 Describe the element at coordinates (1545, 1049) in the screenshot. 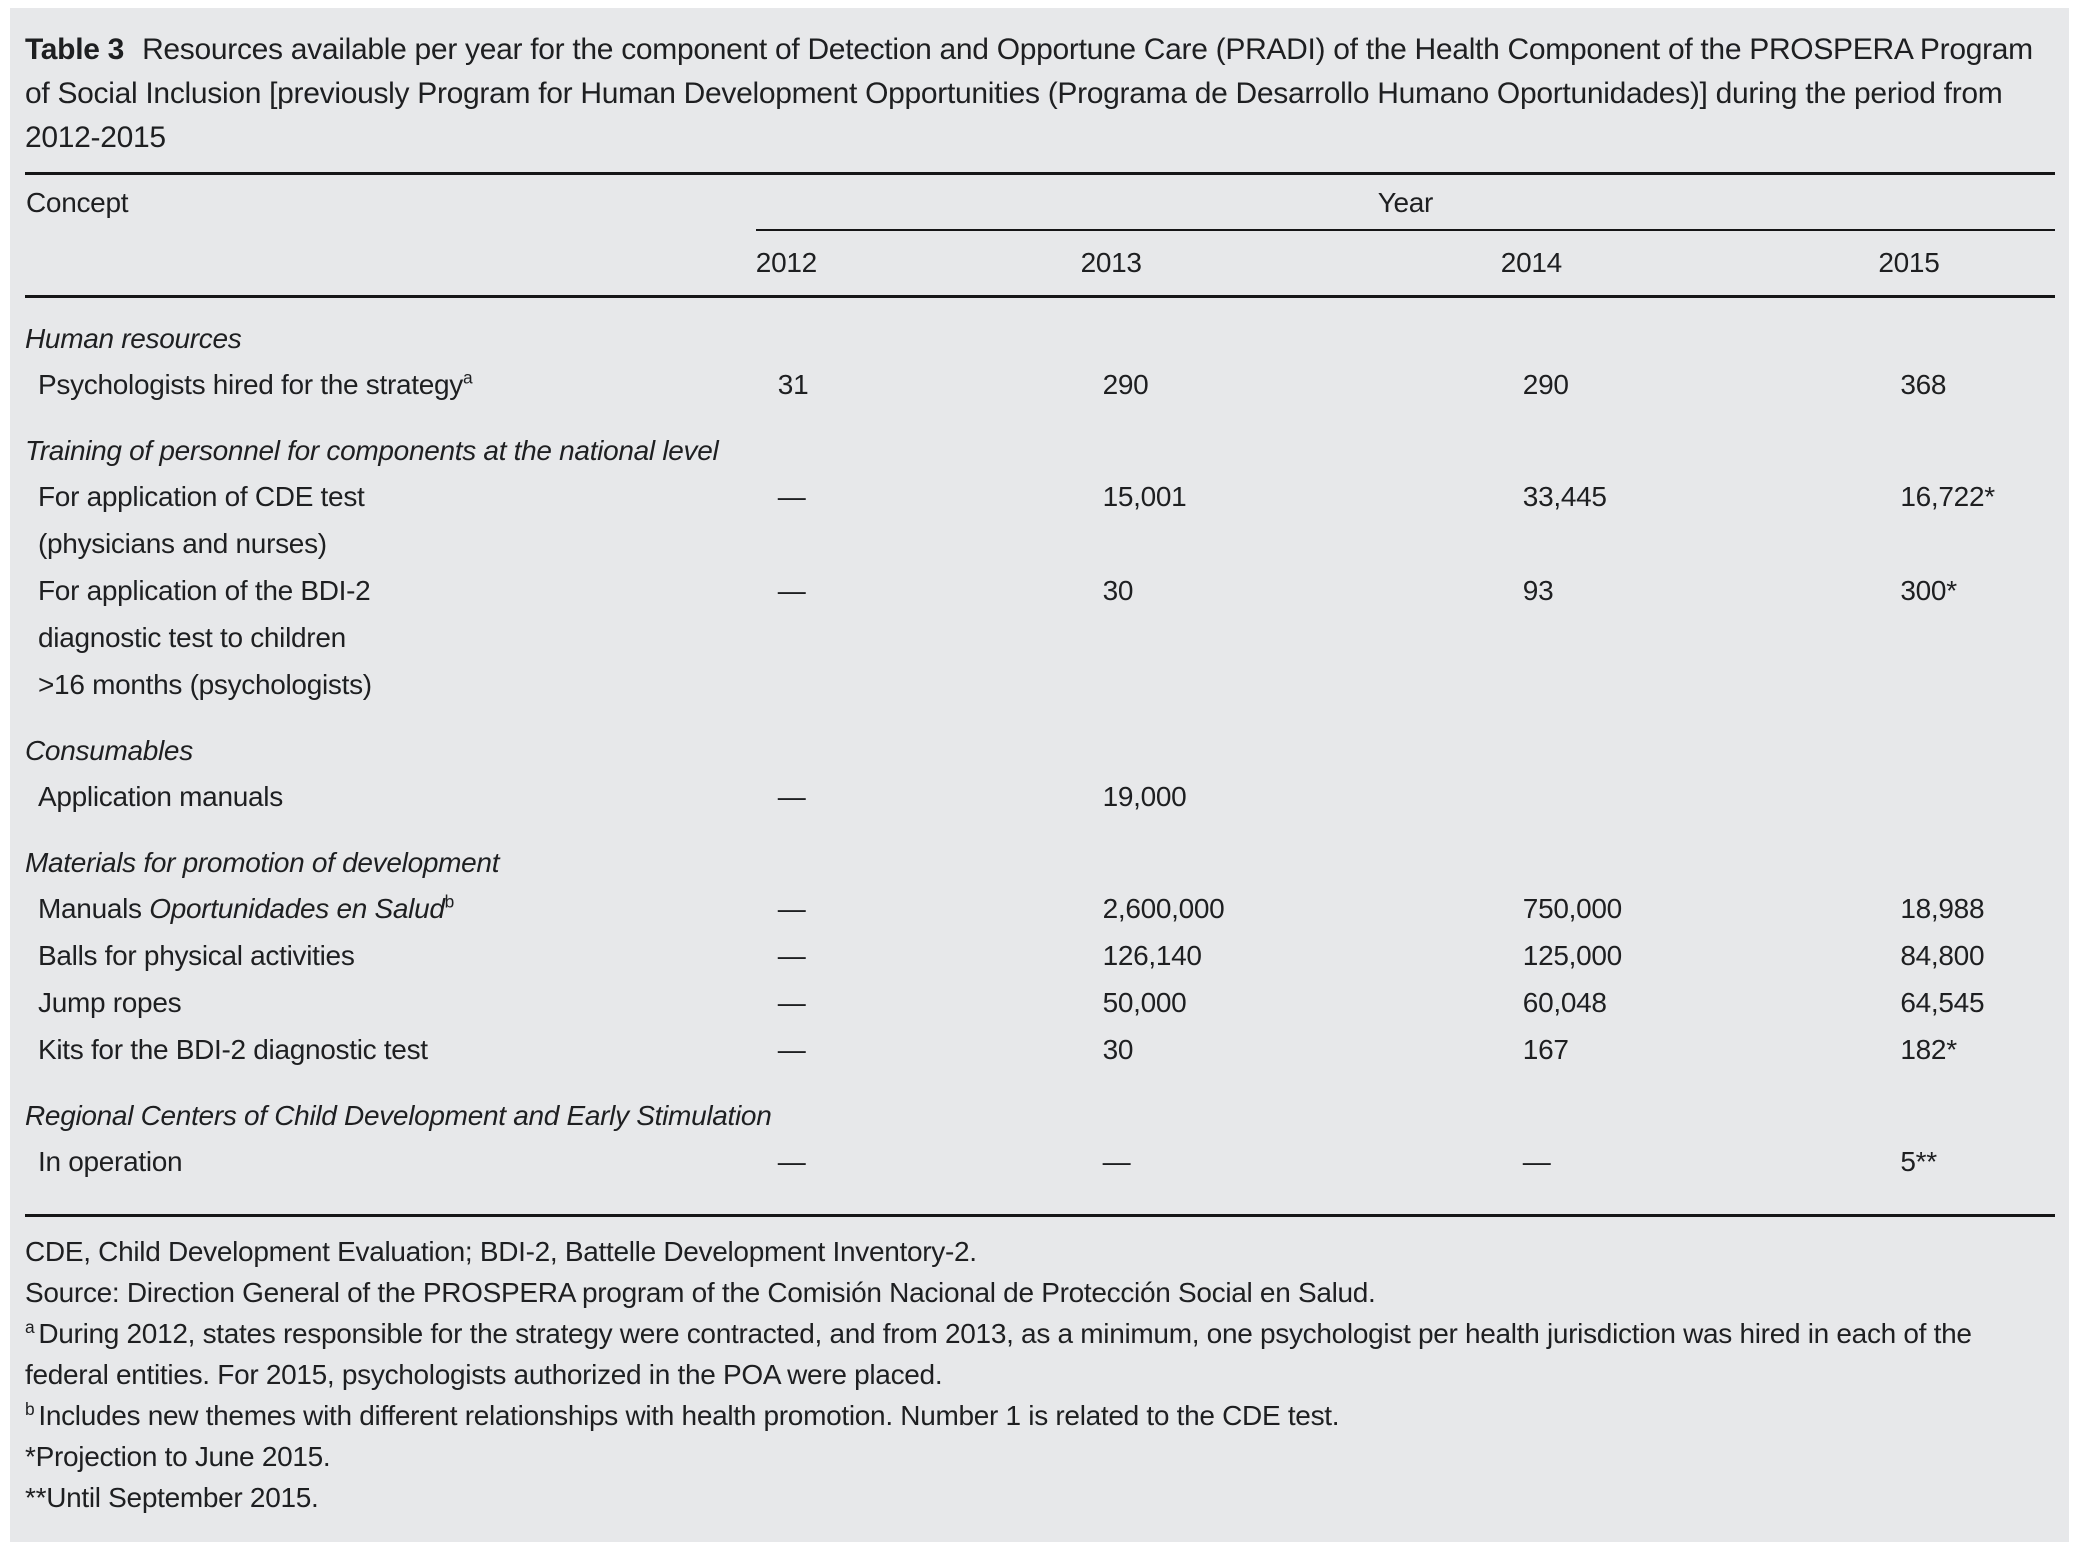

I see `cell-2014: 167` at that location.